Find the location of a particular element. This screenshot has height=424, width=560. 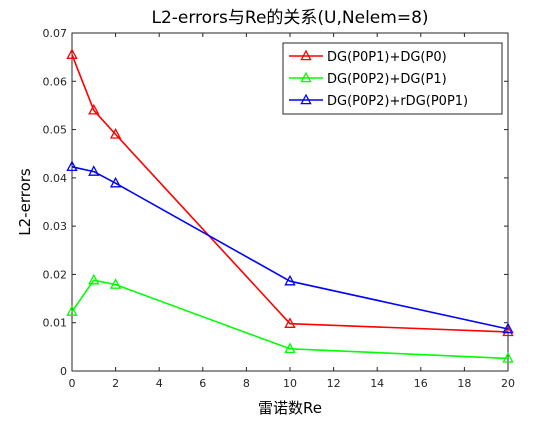

legend-entry: DG(P0P2)+DG(P1) is located at coordinates (368, 79).